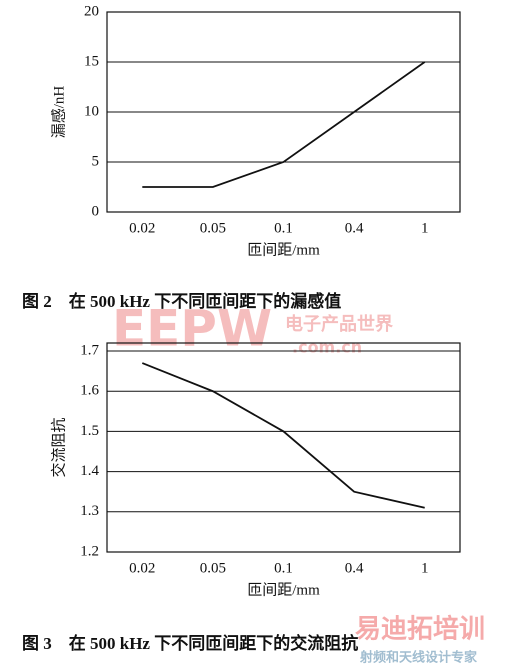 The image size is (511, 668). What do you see at coordinates (58, 447) in the screenshot?
I see `y-axis-label: 交流阻抗` at bounding box center [58, 447].